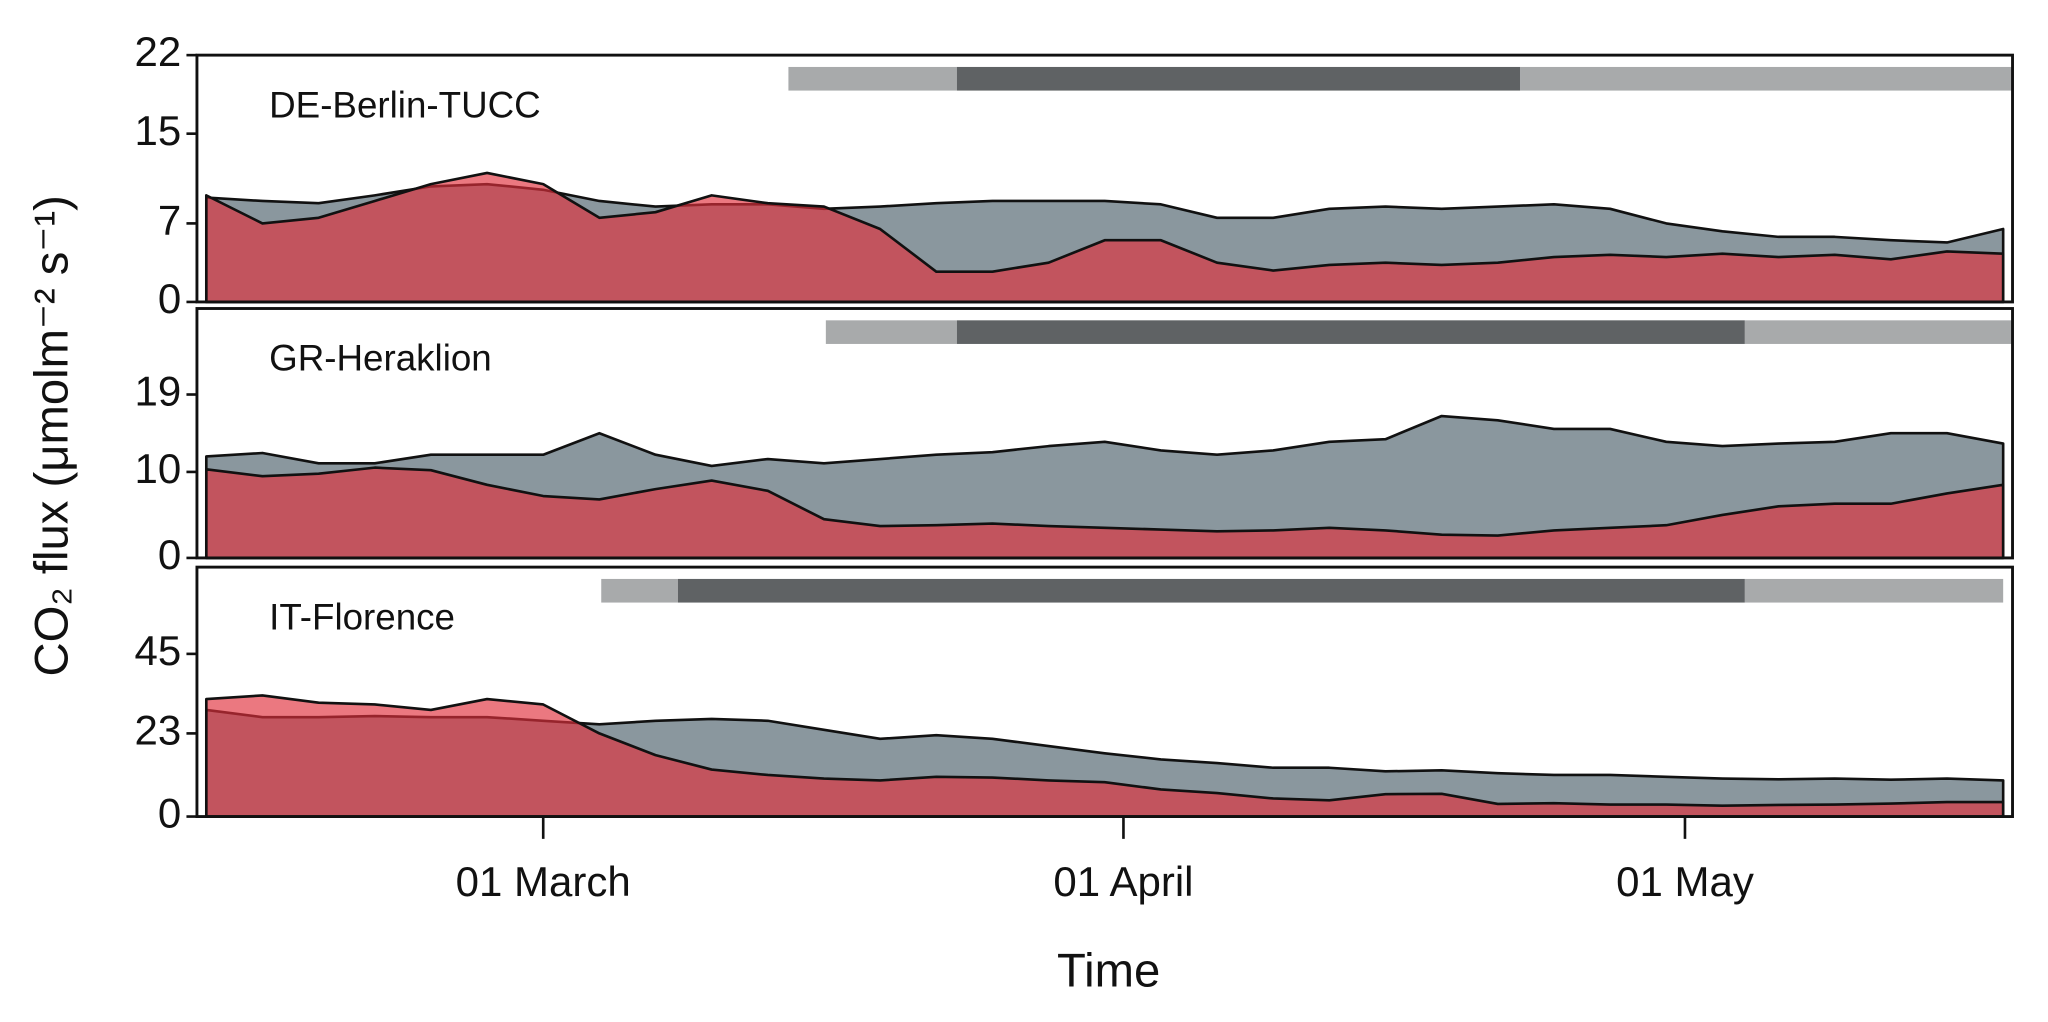 This screenshot has width=2048, height=1022. I want to click on x-tick-label: 01 March, so click(543, 881).